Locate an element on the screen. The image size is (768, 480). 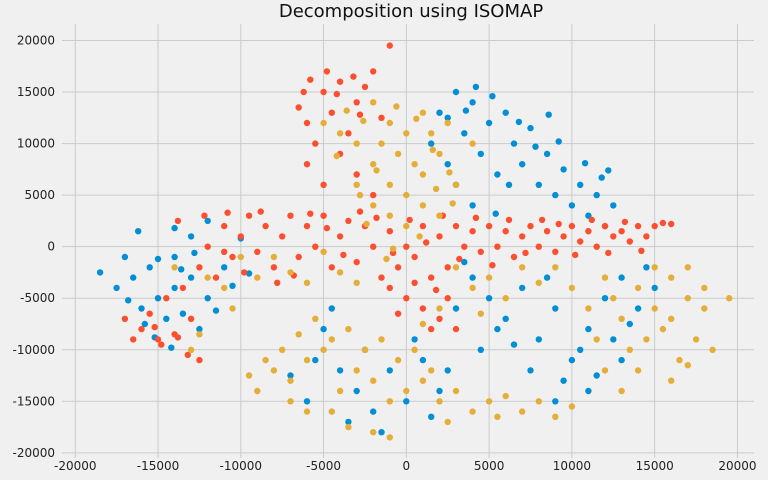
y-tick-label: 15000 is located at coordinates (36, 92).